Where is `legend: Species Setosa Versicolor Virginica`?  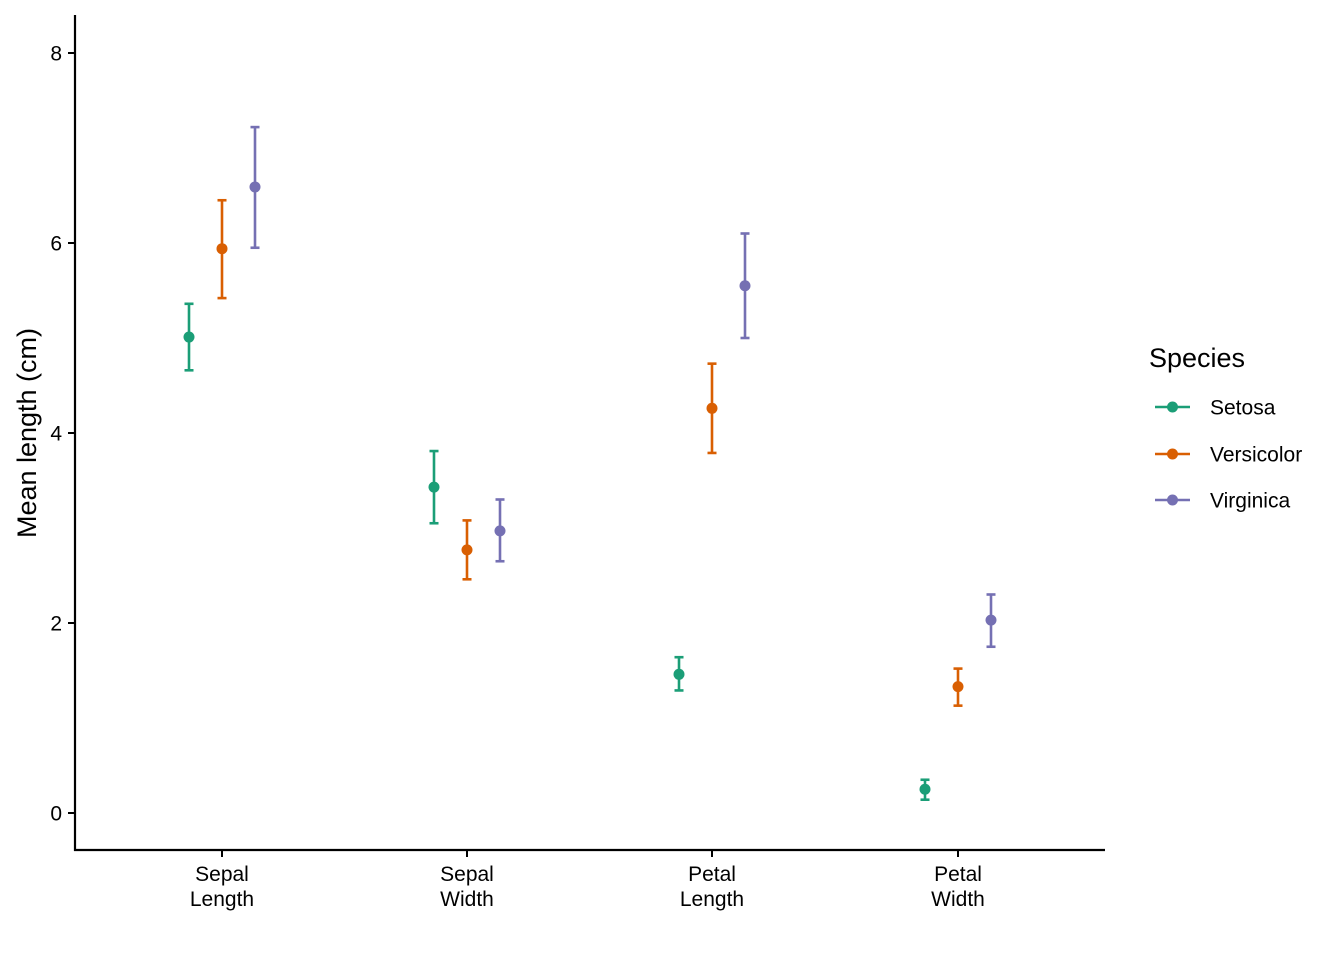 legend: Species Setosa Versicolor Virginica is located at coordinates (1225, 428).